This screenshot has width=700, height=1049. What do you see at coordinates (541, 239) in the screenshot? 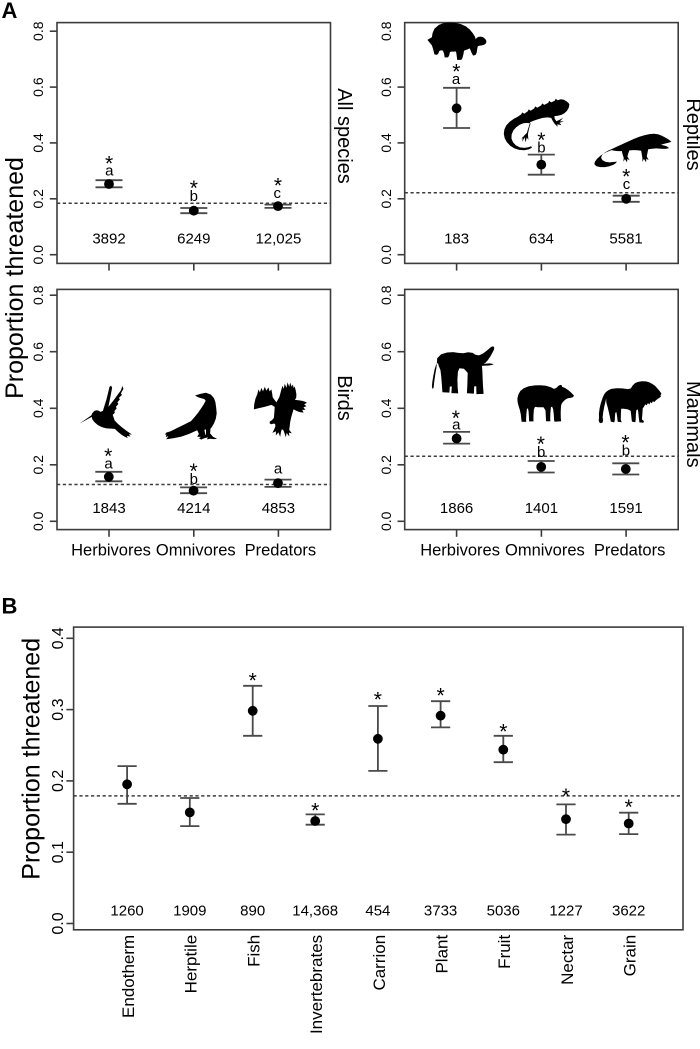
I see `svg-text: 634` at bounding box center [541, 239].